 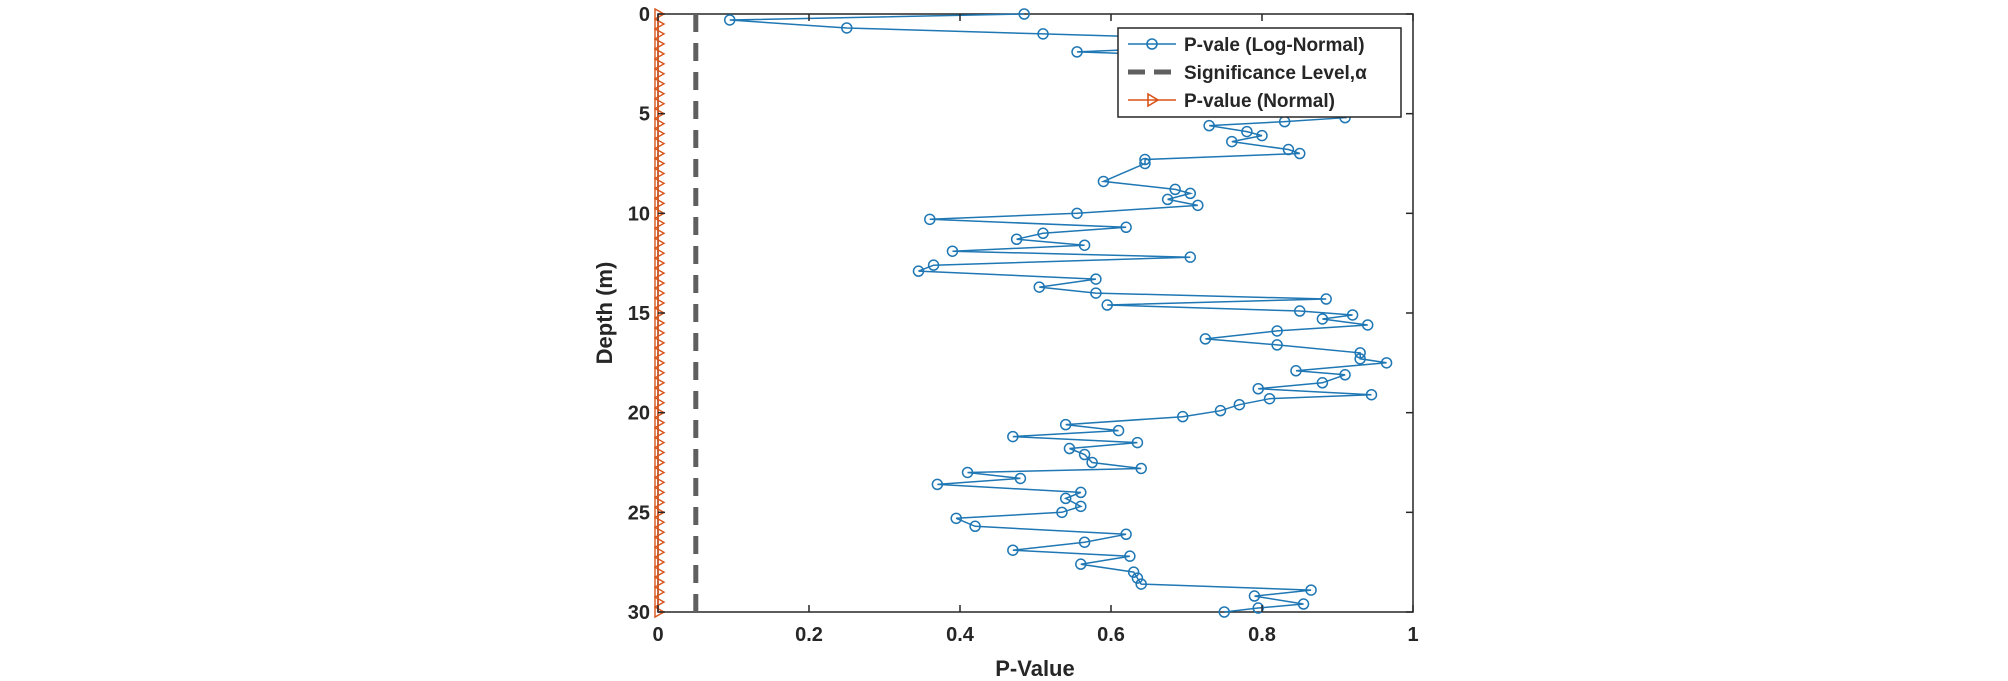 I want to click on x-tick-label: 0.8, so click(x=1262, y=635).